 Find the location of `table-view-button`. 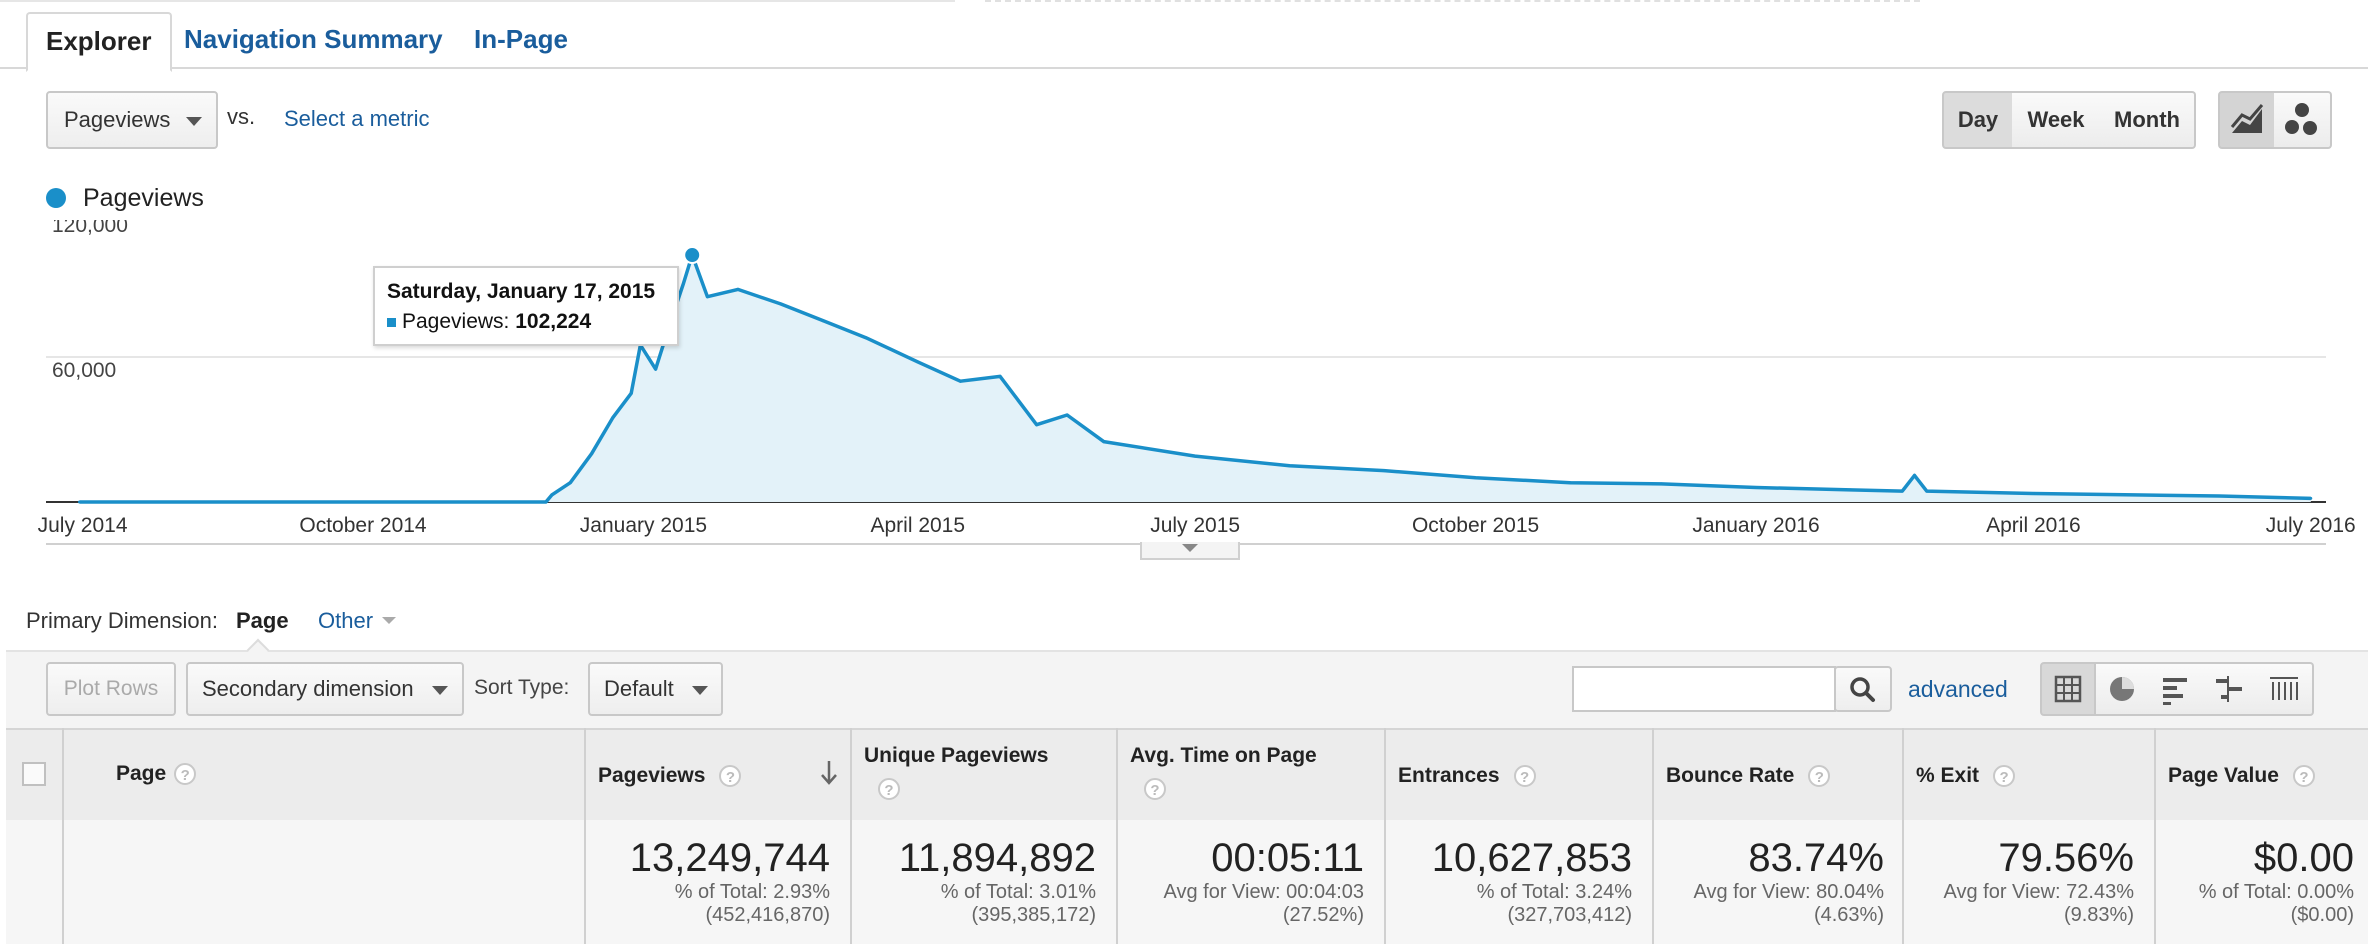

table-view-button is located at coordinates (2068, 689).